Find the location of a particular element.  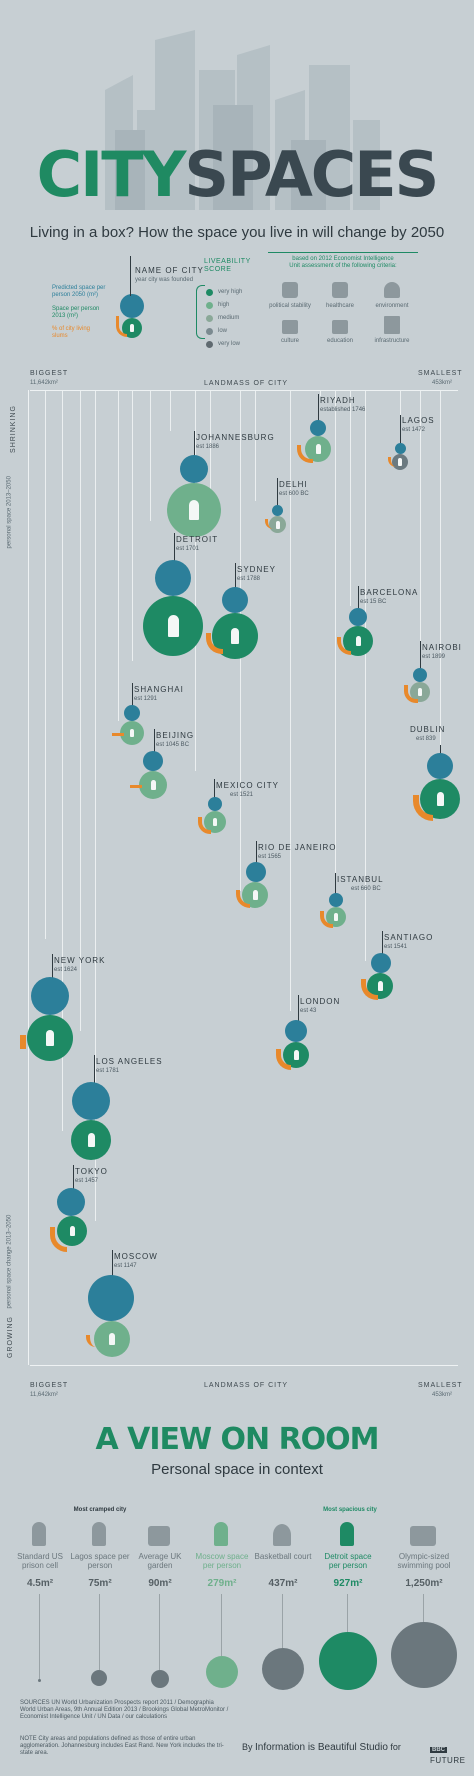

axis-left-top-label: personal space 2013–2050 is located at coordinates (9, 512).